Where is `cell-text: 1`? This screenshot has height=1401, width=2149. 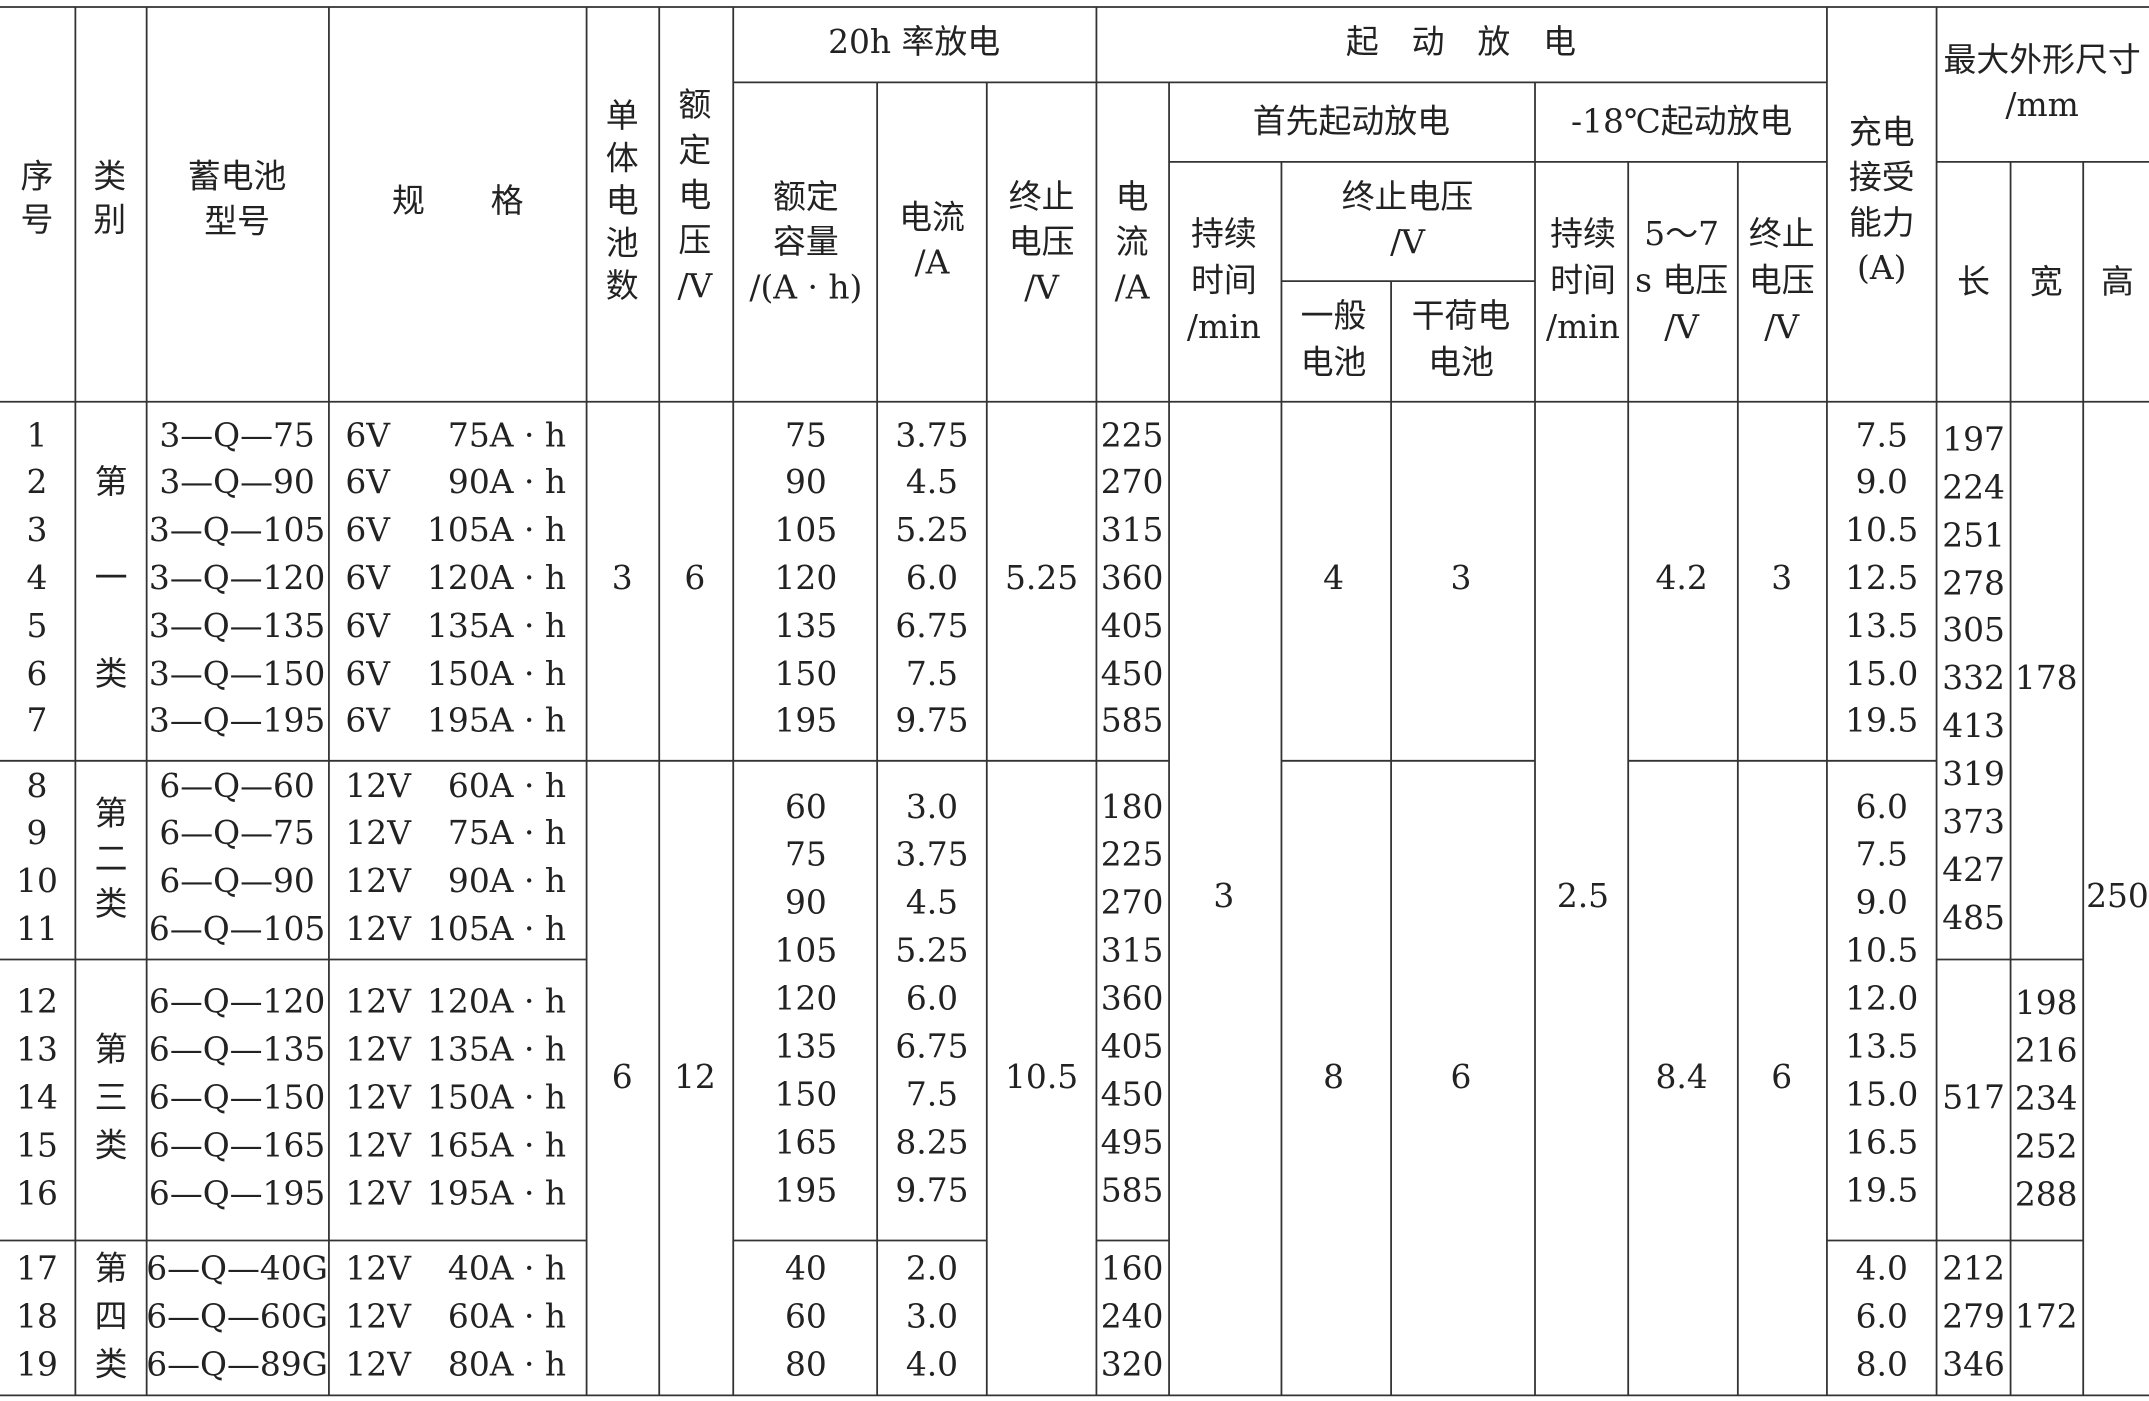 cell-text: 1 is located at coordinates (37, 434).